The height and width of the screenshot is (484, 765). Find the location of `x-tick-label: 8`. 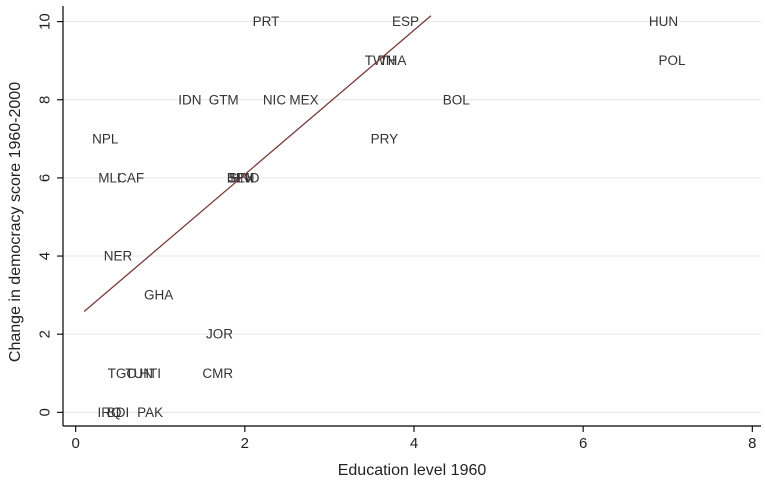

x-tick-label: 8 is located at coordinates (752, 443).